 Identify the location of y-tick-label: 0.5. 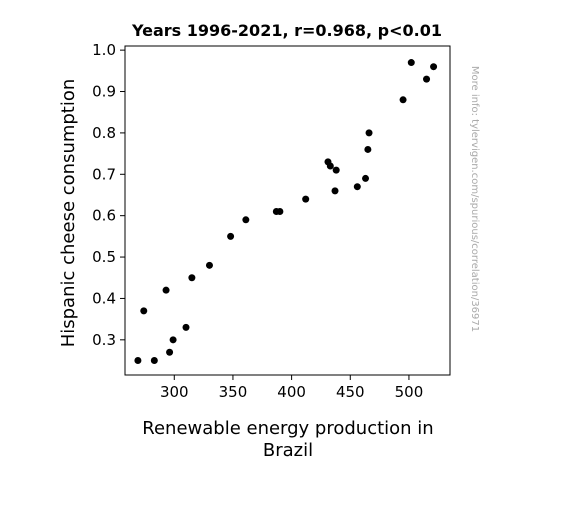
(104, 257).